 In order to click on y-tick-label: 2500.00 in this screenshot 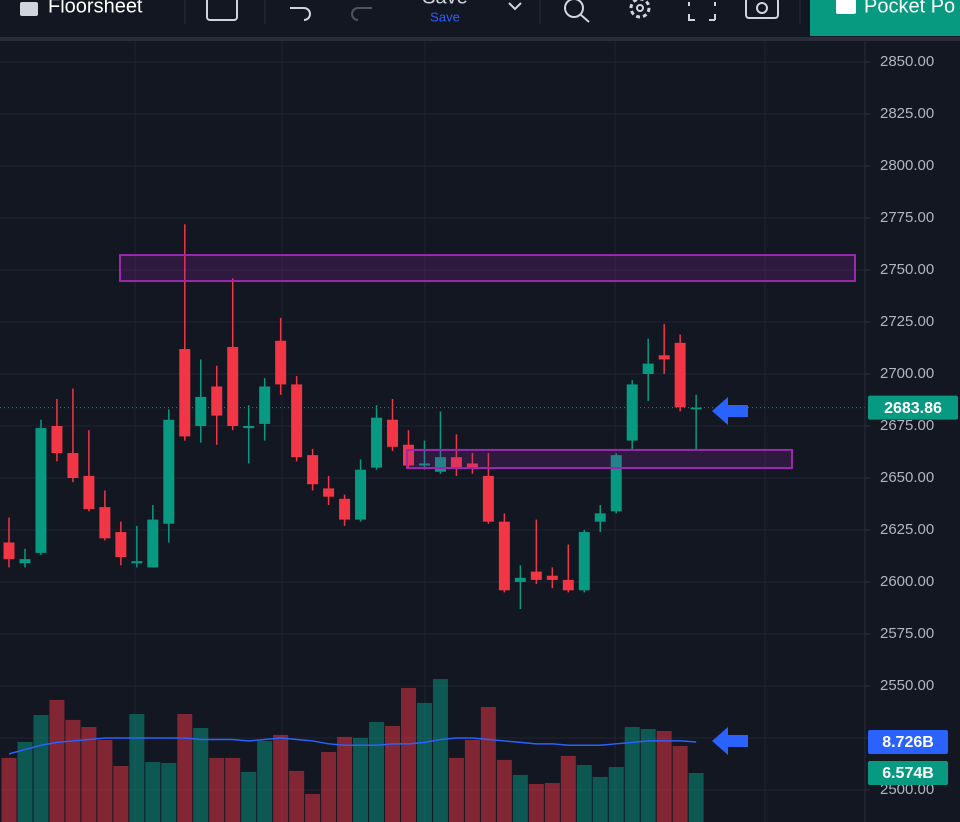, I will do `click(907, 789)`.